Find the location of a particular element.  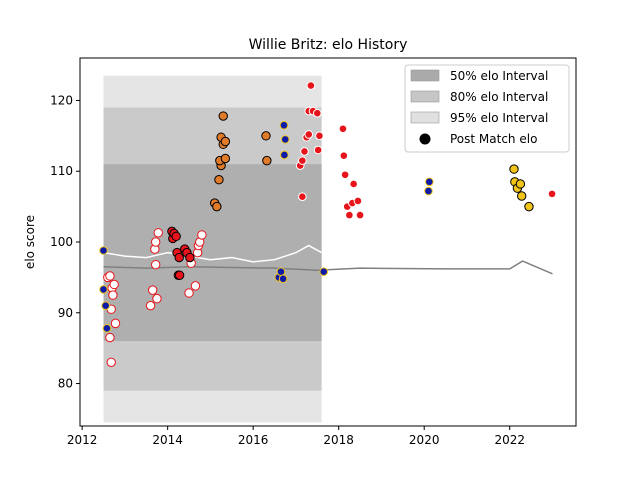

recent-elo-line is located at coordinates (212, 253).